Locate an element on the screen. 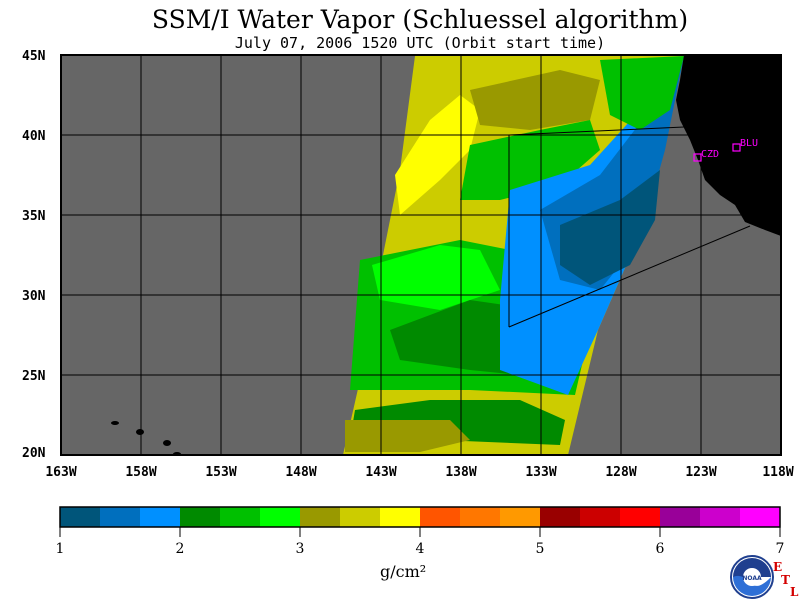 Image resolution: width=800 pixels, height=600 pixels. lon-label: 128W is located at coordinates (620, 472).